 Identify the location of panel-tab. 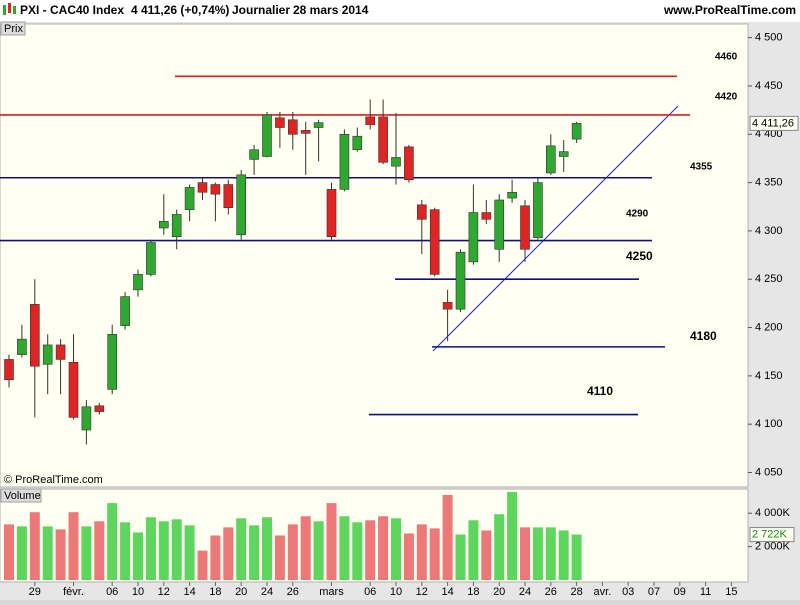
(21, 495).